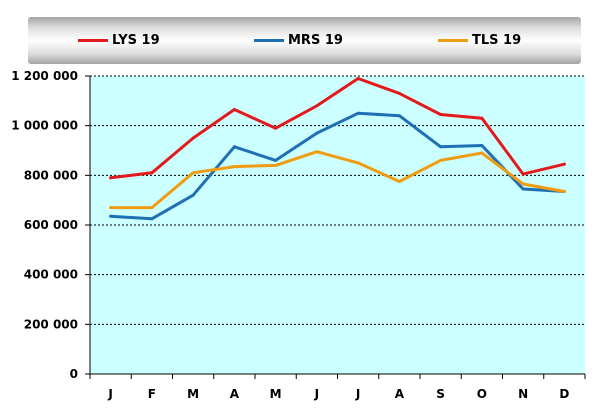 This screenshot has width=607, height=411. Describe the element at coordinates (193, 394) in the screenshot. I see `x-tick-label-2: M` at that location.